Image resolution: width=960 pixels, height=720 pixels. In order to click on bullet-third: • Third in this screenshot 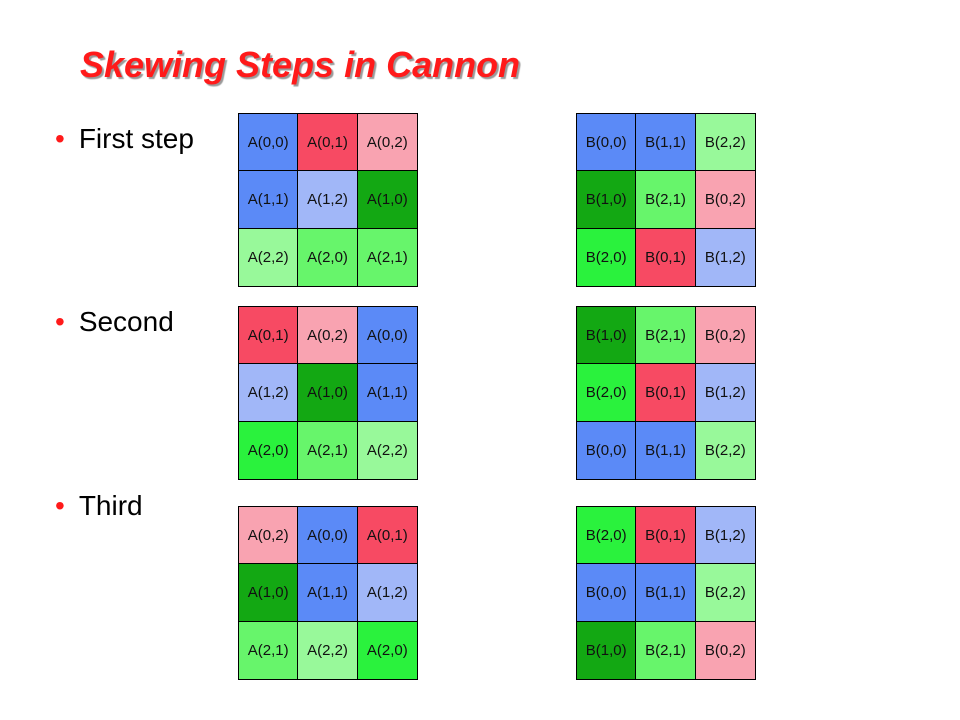, I will do `click(99, 506)`.